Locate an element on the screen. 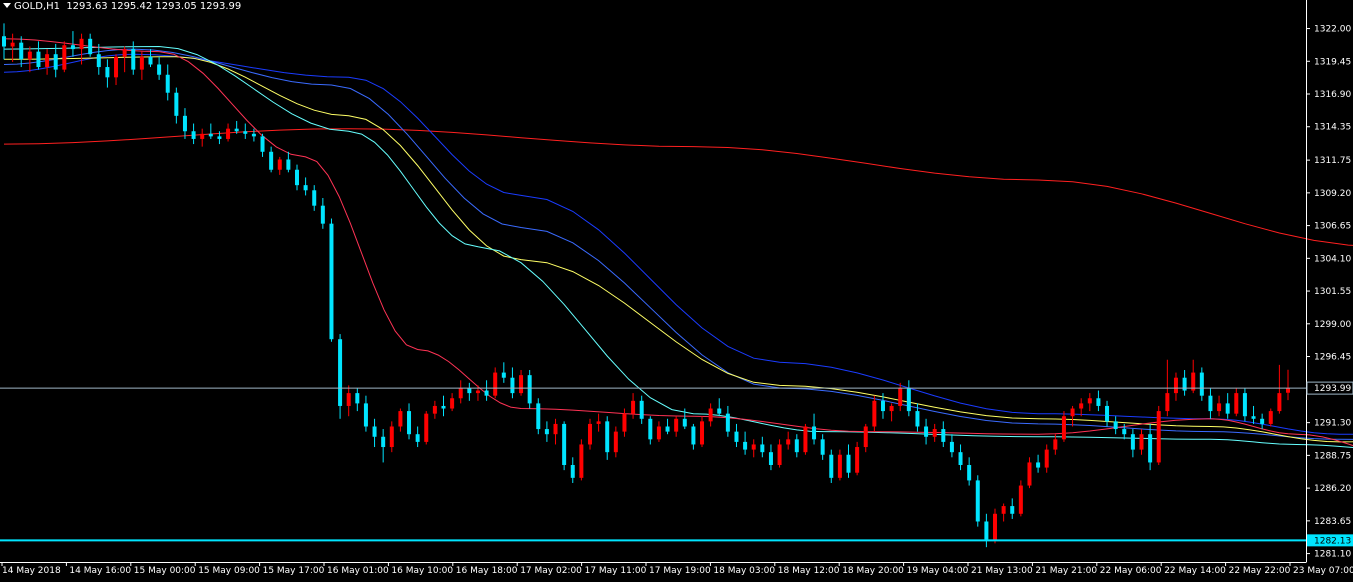  time-tick-label: 23 May 07:00 is located at coordinates (1323, 571).